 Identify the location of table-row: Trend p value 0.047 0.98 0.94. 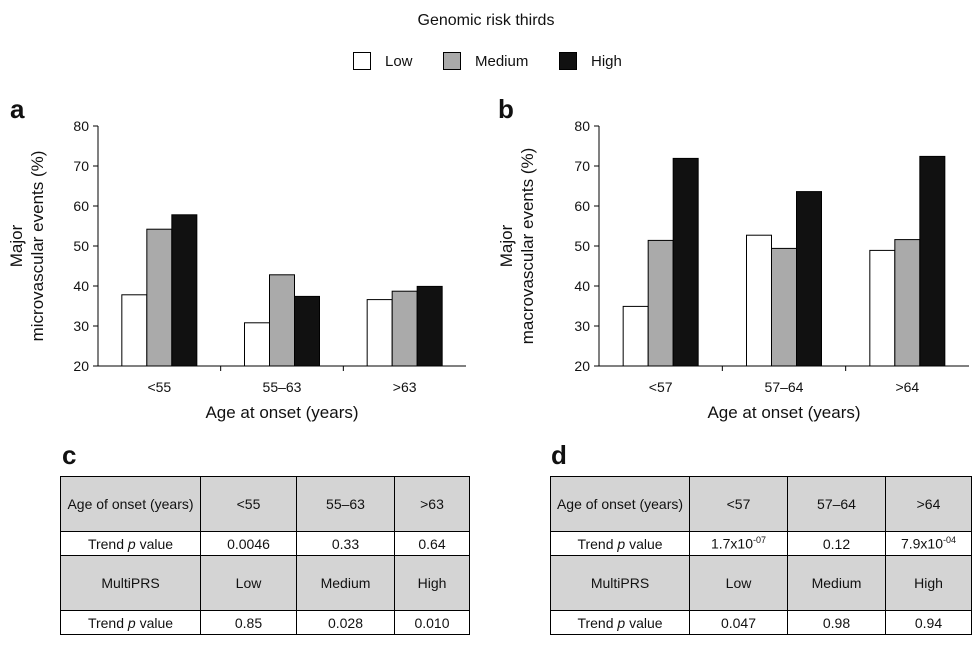
(761, 622).